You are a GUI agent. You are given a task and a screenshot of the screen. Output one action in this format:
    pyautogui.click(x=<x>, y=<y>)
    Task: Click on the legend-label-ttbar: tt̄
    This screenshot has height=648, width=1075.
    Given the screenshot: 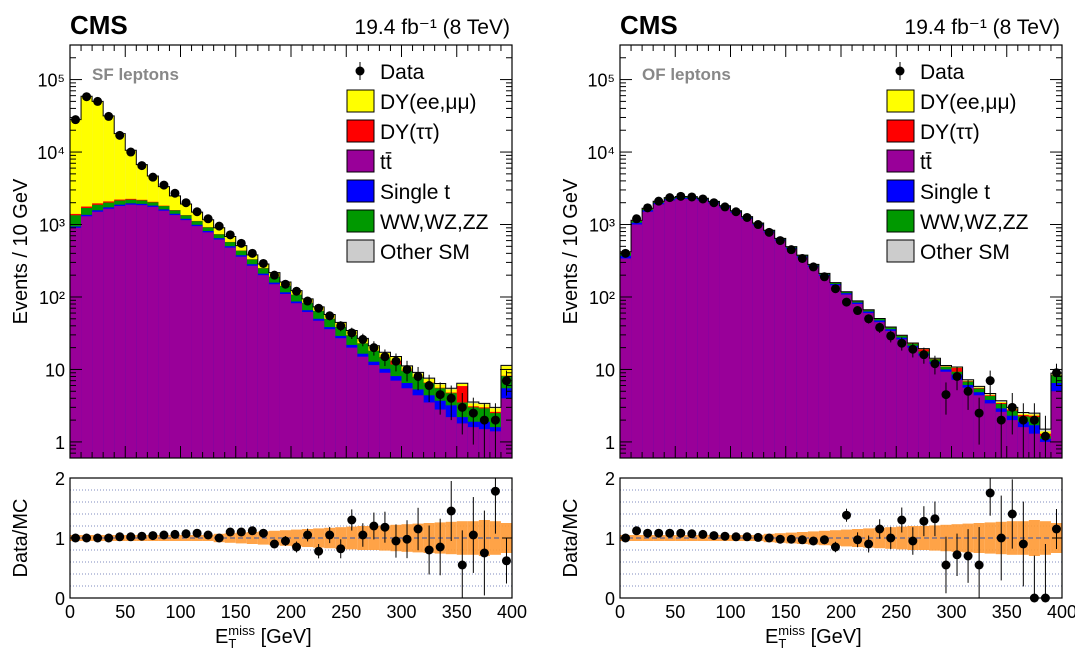 What is the action you would take?
    pyautogui.click(x=926, y=162)
    